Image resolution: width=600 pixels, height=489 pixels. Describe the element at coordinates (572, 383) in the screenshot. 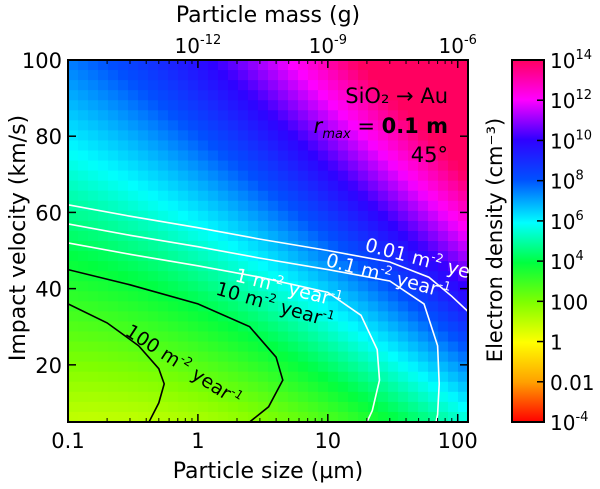

I see `colorbar-tick-label: 0.01` at that location.